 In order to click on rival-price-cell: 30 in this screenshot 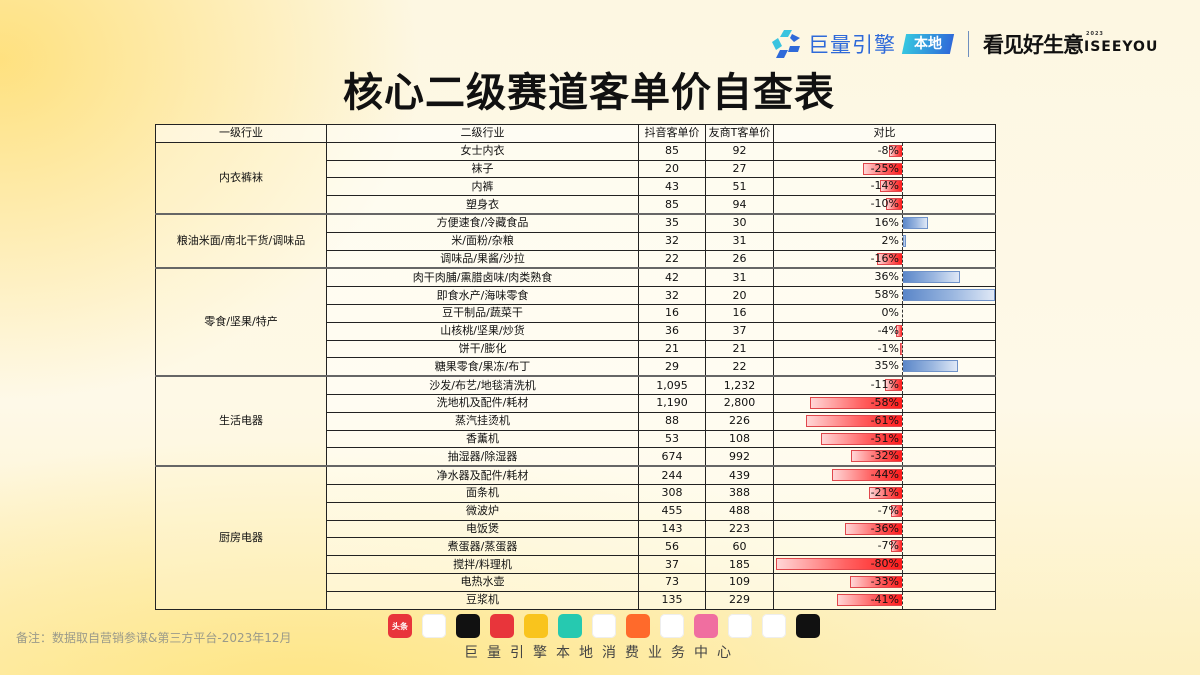, I will do `click(739, 222)`.